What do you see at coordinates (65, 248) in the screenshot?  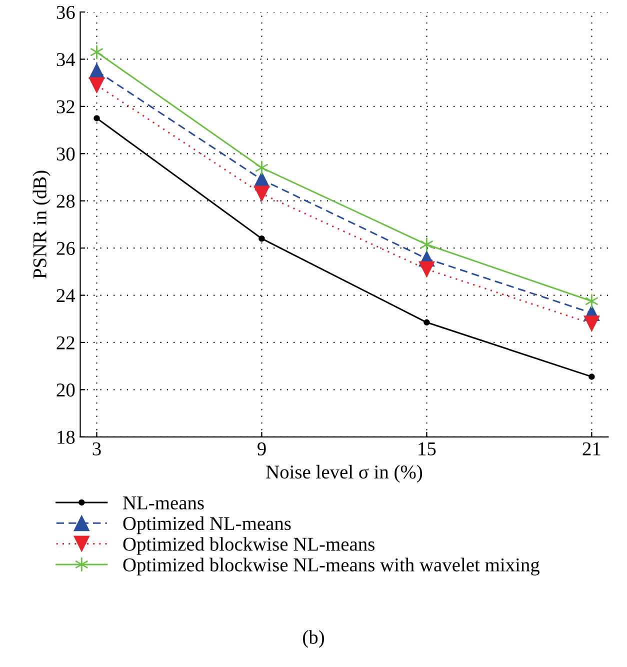 I see `y-tick-label: 26` at bounding box center [65, 248].